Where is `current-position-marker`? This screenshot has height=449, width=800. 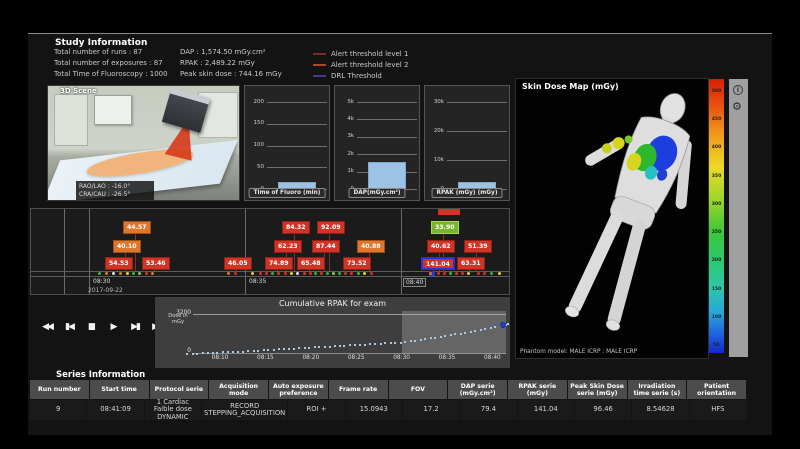 current-position-marker is located at coordinates (502, 325).